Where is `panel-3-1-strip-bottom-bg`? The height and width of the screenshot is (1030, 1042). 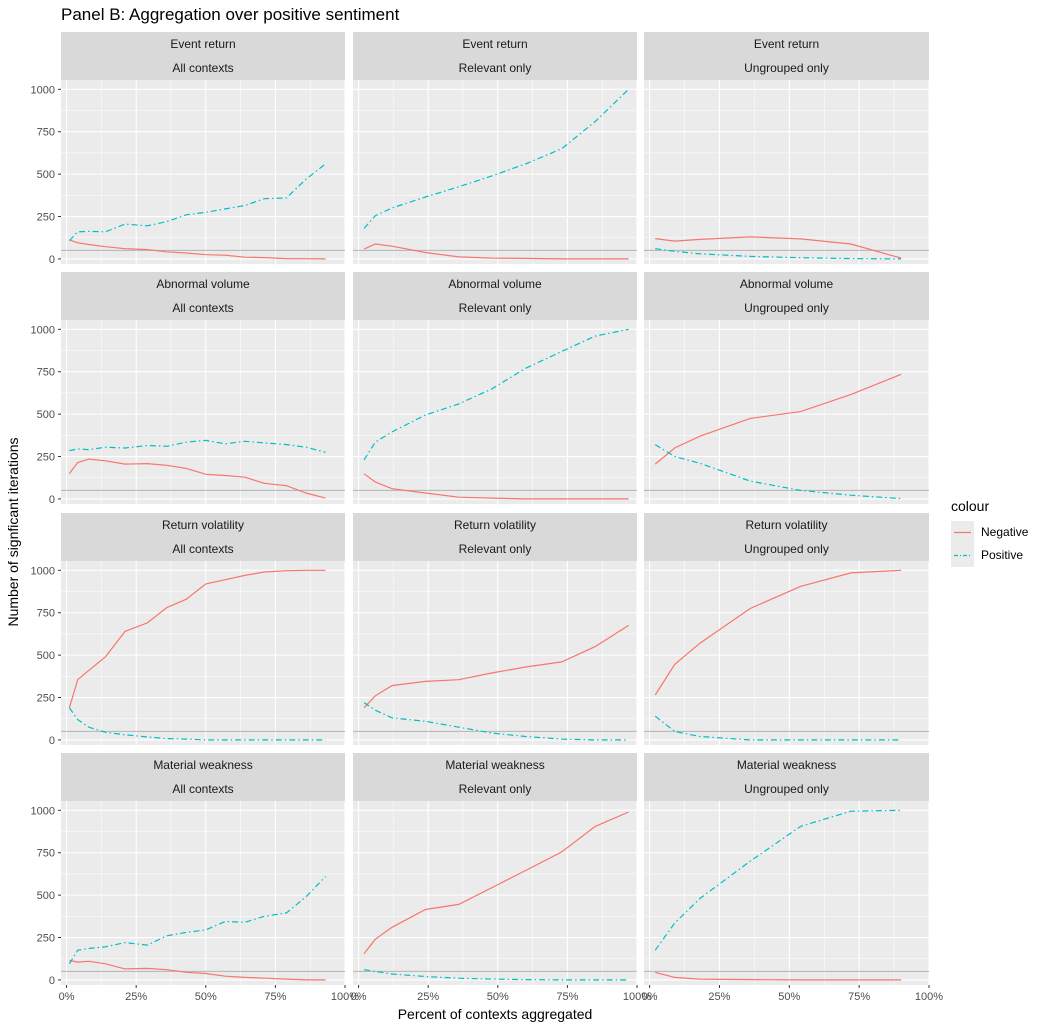 panel-3-1-strip-bottom-bg is located at coordinates (203, 549).